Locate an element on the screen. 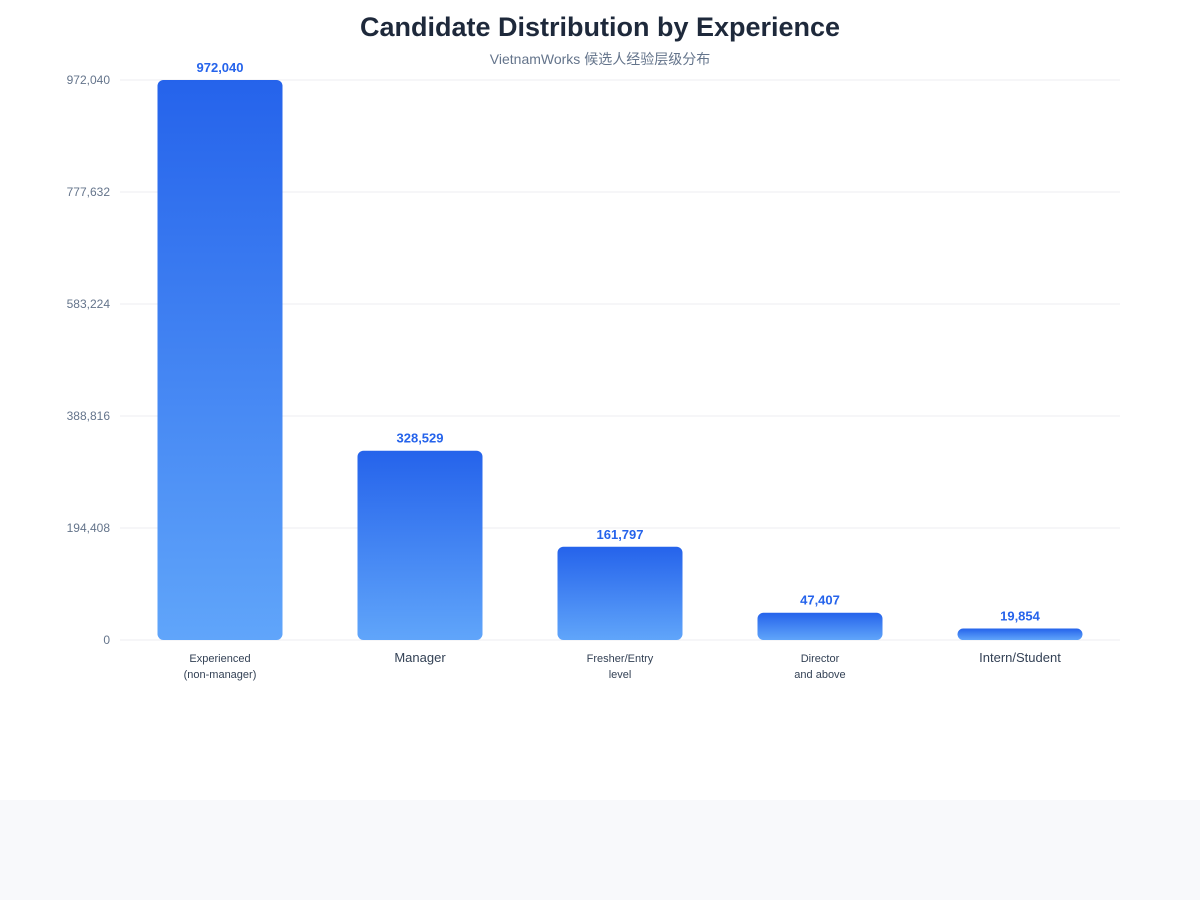 The image size is (1200, 900). y-tick-label: 388,816 is located at coordinates (89, 416).